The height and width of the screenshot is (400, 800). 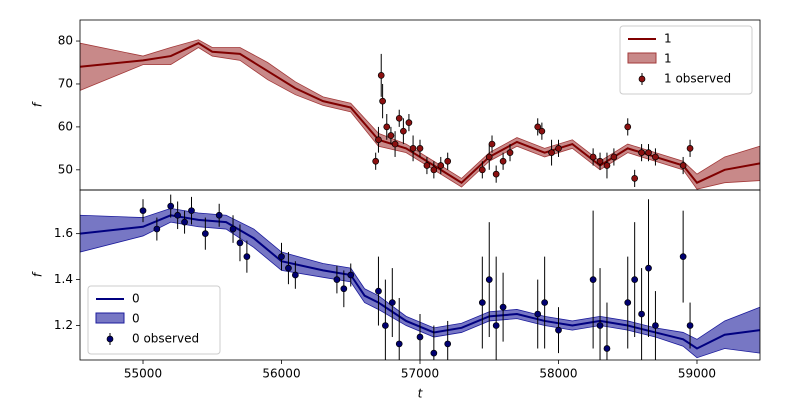 What do you see at coordinates (65, 169) in the screenshot?
I see `y-tick-label: 50` at bounding box center [65, 169].